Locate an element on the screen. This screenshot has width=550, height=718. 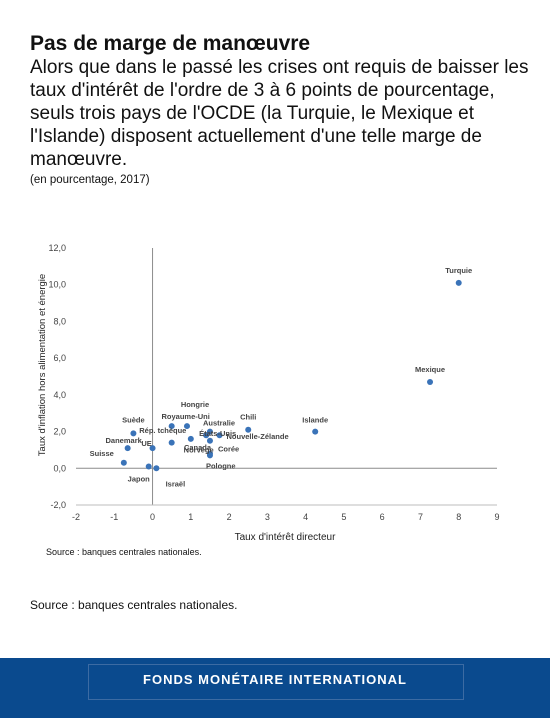
y-tick-label: 12,0 is located at coordinates (57, 248).